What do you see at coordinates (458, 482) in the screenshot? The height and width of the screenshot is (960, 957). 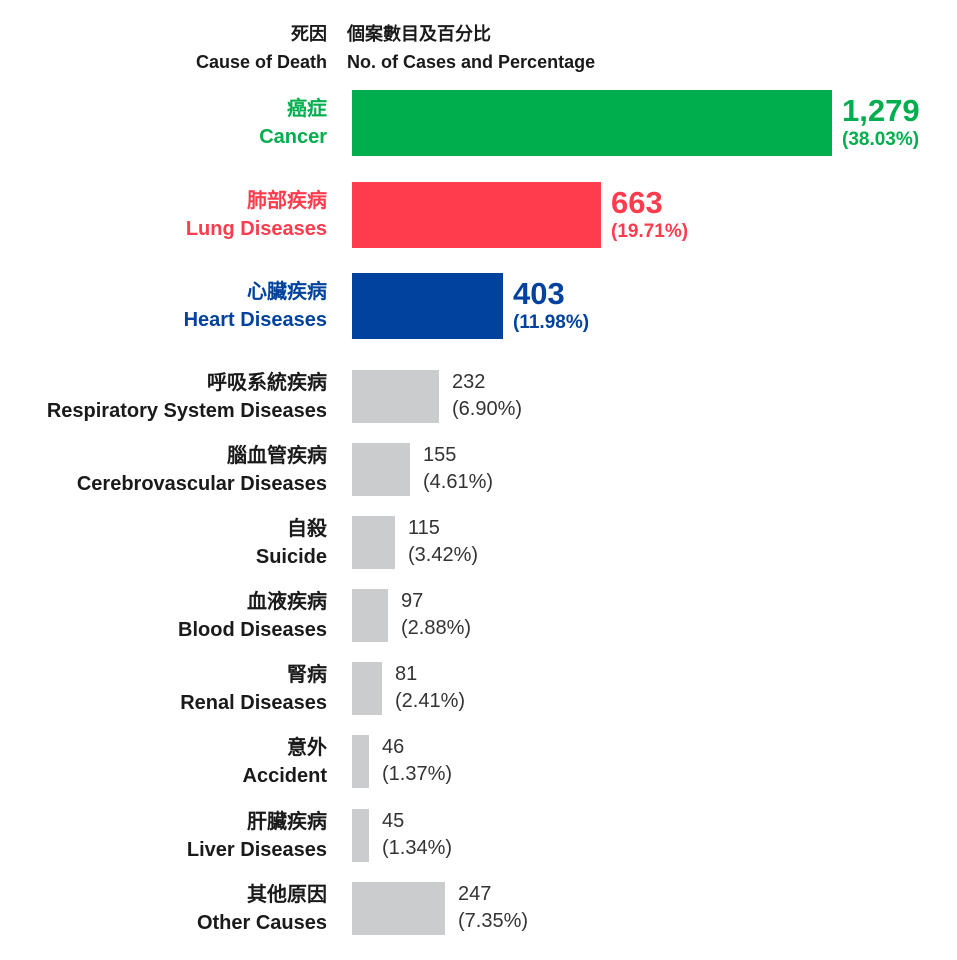 I see `percent-label: (4.61%)` at bounding box center [458, 482].